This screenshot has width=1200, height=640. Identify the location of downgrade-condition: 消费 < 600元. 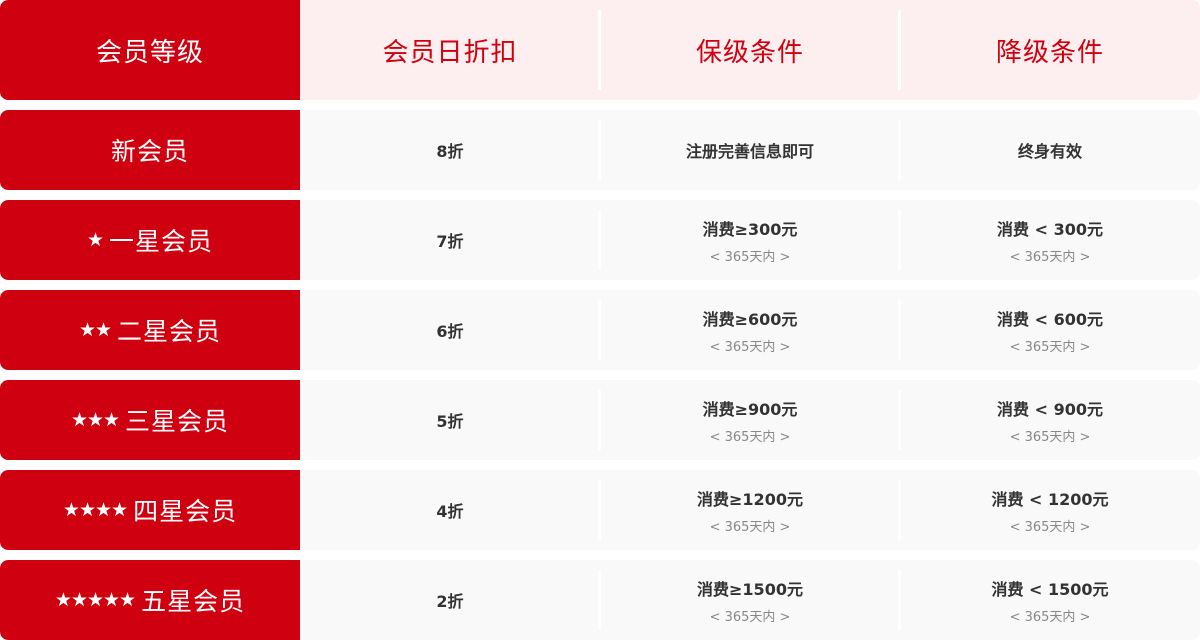
(1050, 319).